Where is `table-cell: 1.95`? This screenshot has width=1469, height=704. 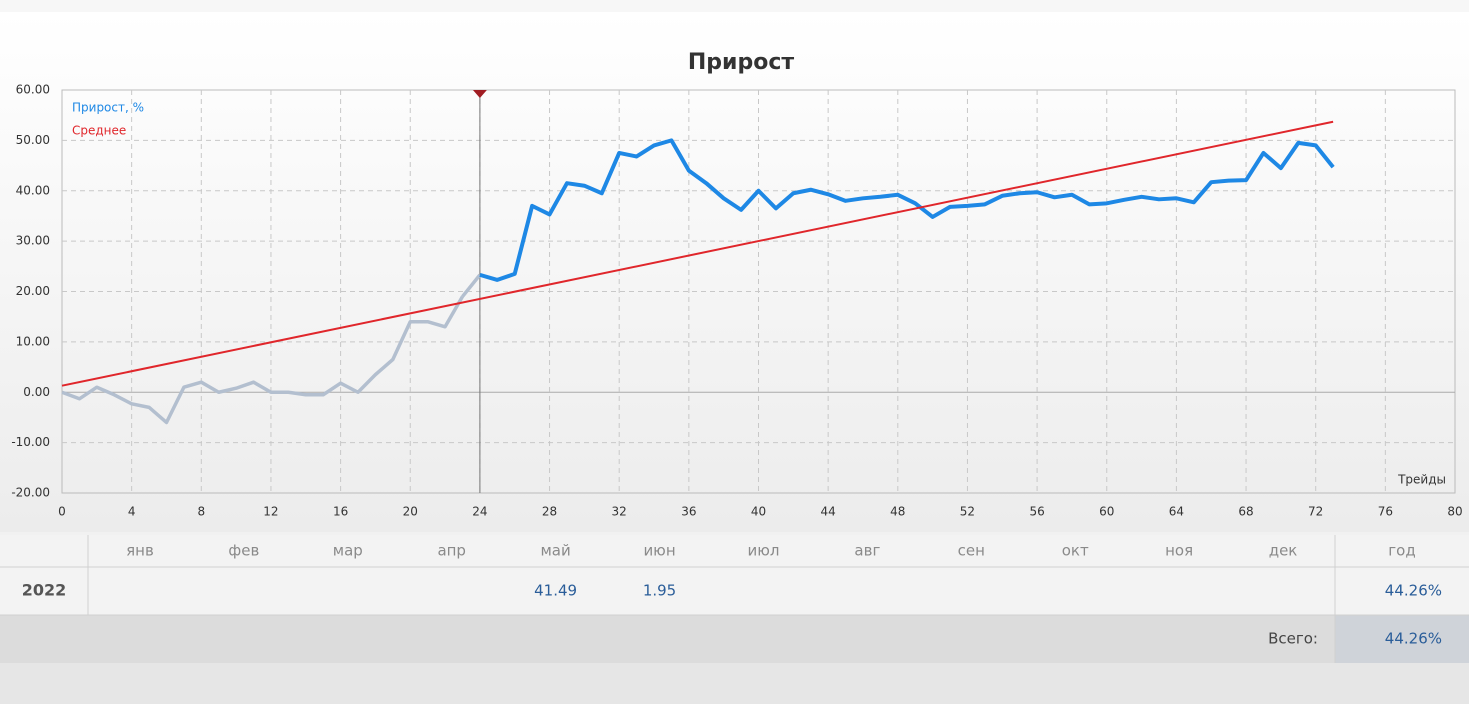
table-cell: 1.95 is located at coordinates (659, 591).